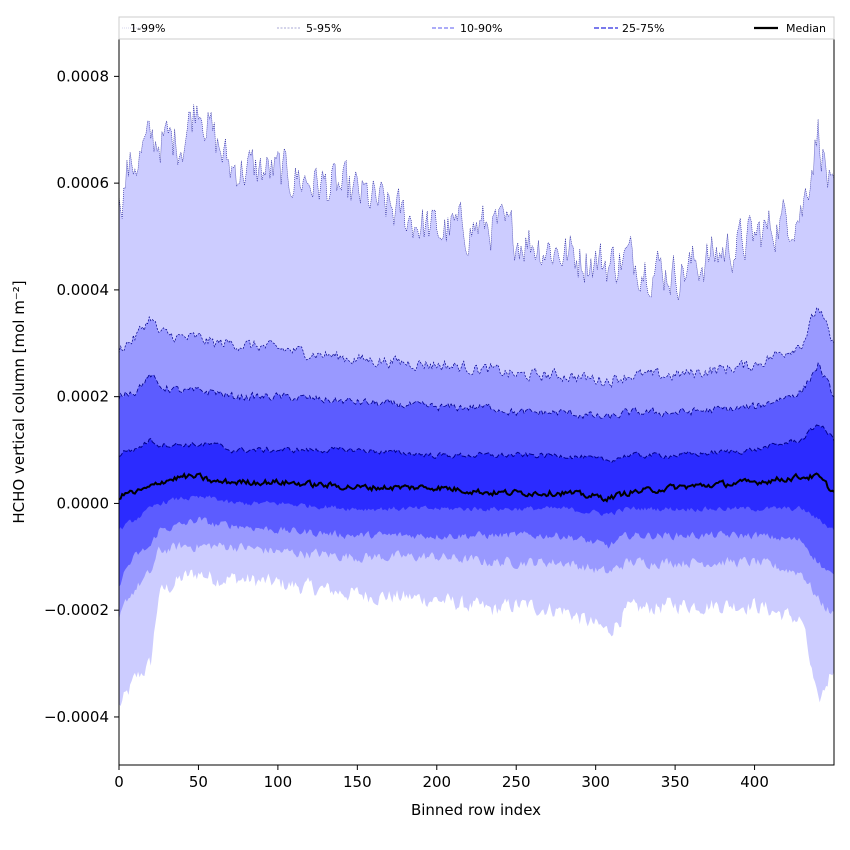 Image resolution: width=850 pixels, height=850 pixels. Describe the element at coordinates (198, 782) in the screenshot. I see `x-tick-label: 50` at that location.